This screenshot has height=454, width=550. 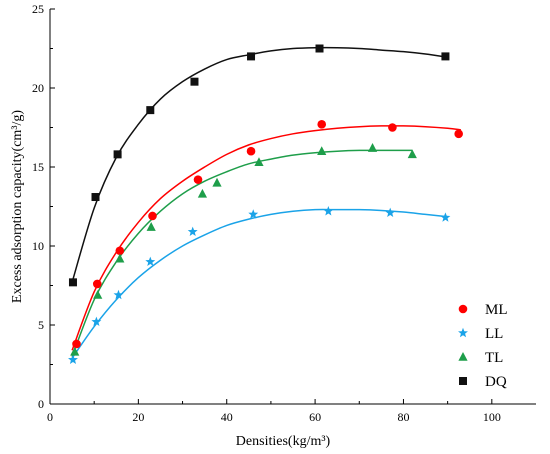 What do you see at coordinates (403, 417) in the screenshot?
I see `x-tick-label: 80` at bounding box center [403, 417].